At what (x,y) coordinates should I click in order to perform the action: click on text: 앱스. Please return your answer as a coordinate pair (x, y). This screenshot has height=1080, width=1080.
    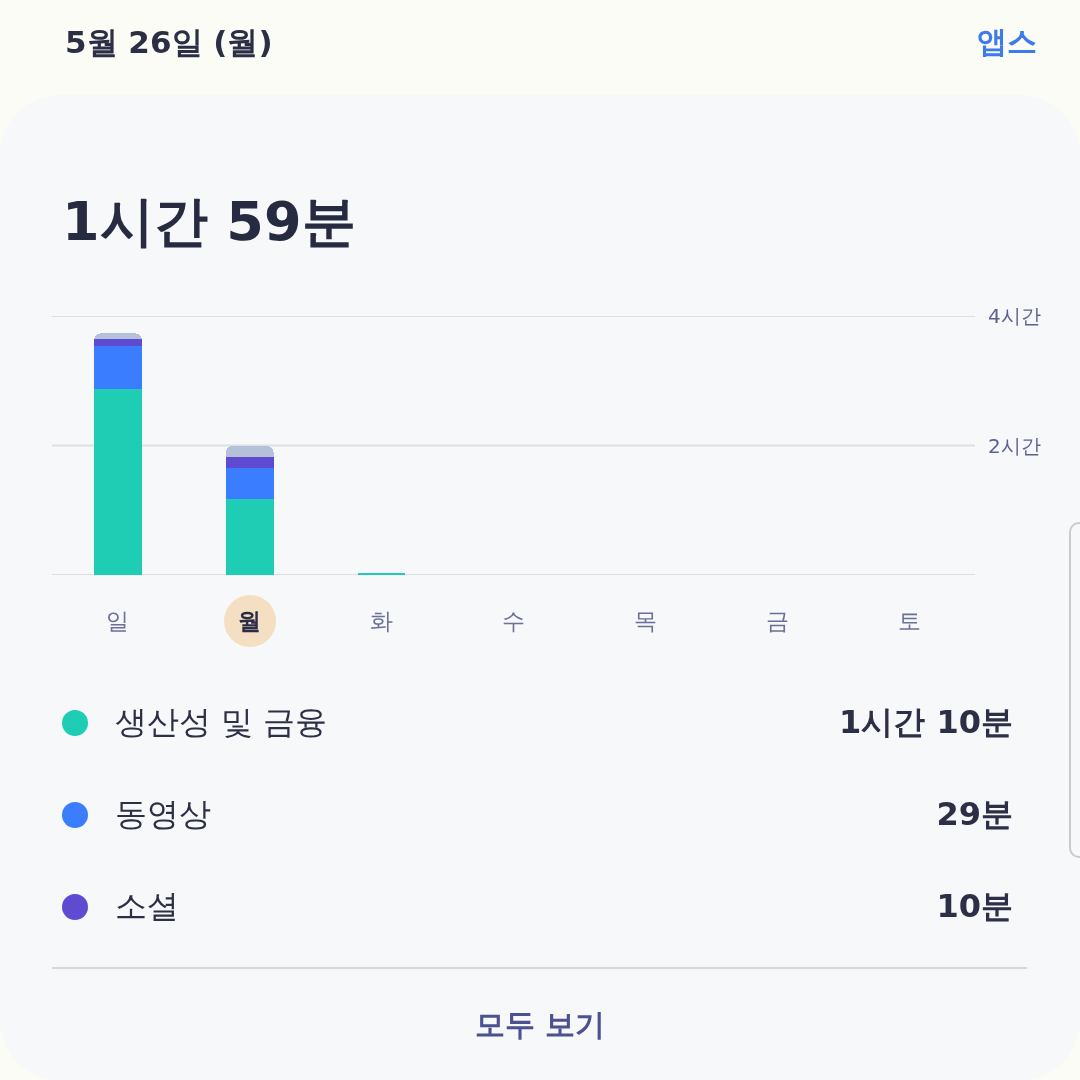
    Looking at the image, I should click on (1007, 42).